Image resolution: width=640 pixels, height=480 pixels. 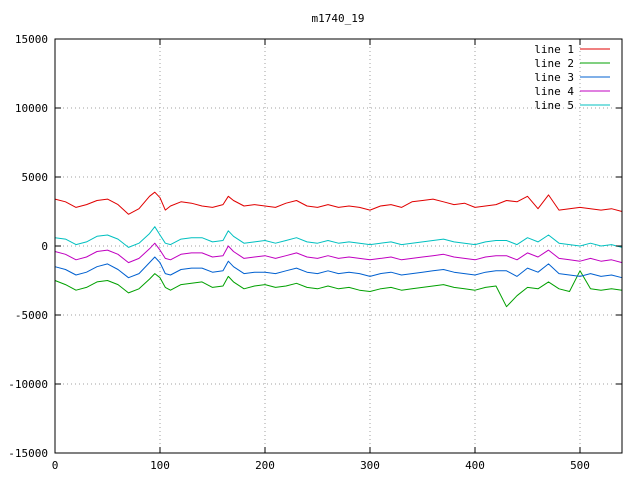 What do you see at coordinates (338, 18) in the screenshot?
I see `chart-title: m1740_19` at bounding box center [338, 18].